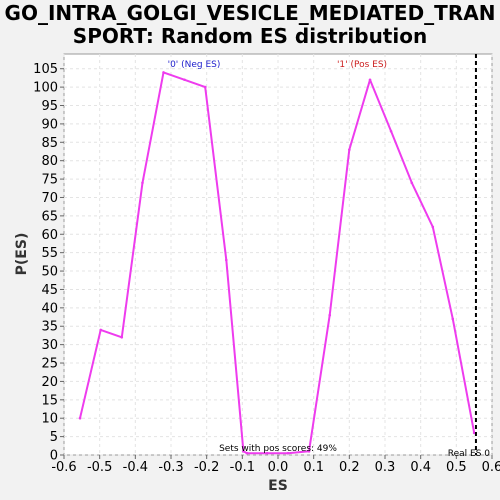 The image size is (500, 500). Describe the element at coordinates (278, 467) in the screenshot. I see `x-tick-label: 0.0` at that location.